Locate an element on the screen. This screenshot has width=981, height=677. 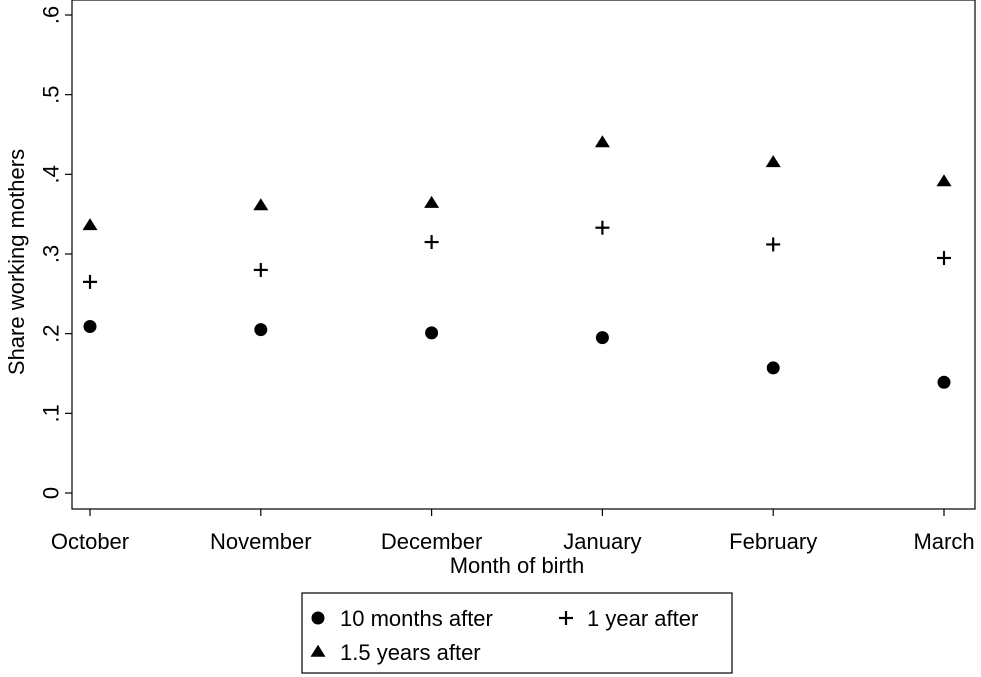
legend-marker-circle is located at coordinates (318, 618).